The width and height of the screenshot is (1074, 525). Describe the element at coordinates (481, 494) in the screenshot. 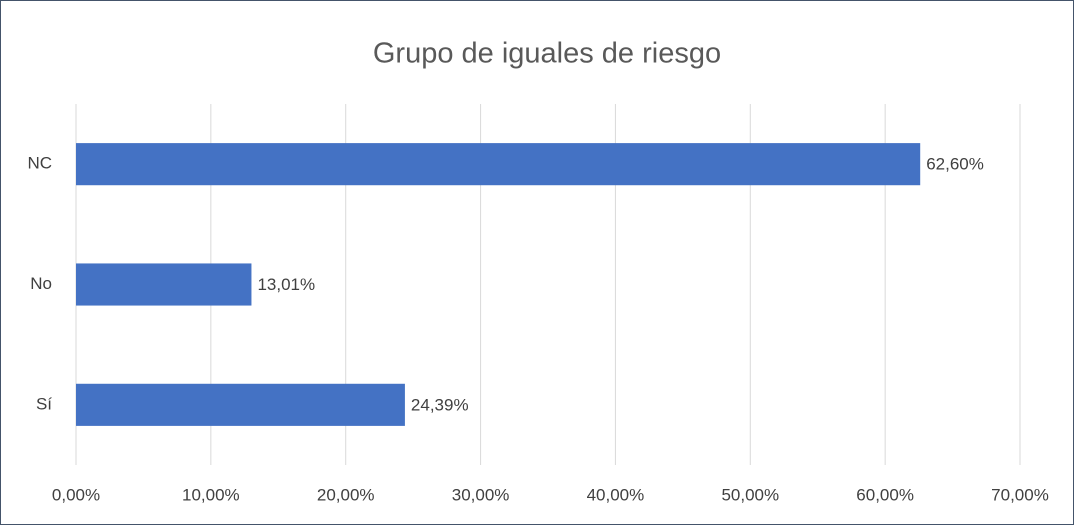

I see `x-tick-label: 30,00%` at that location.